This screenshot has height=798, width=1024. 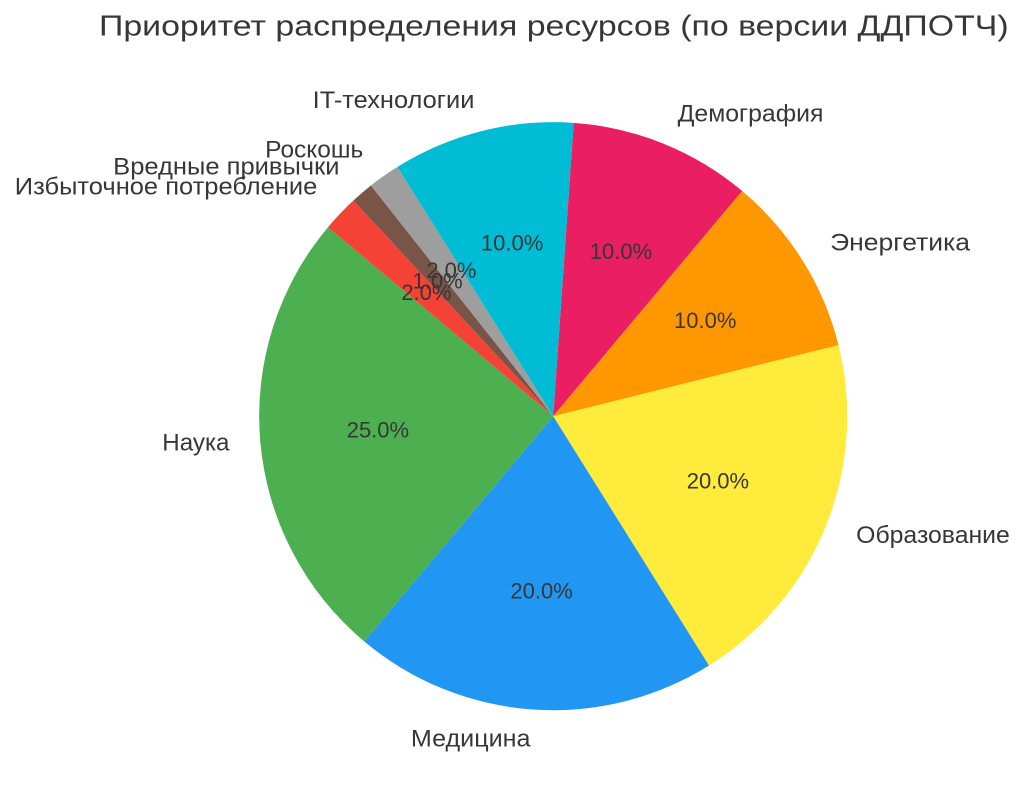 What do you see at coordinates (471, 739) in the screenshot?
I see `svg-text: Медицина` at bounding box center [471, 739].